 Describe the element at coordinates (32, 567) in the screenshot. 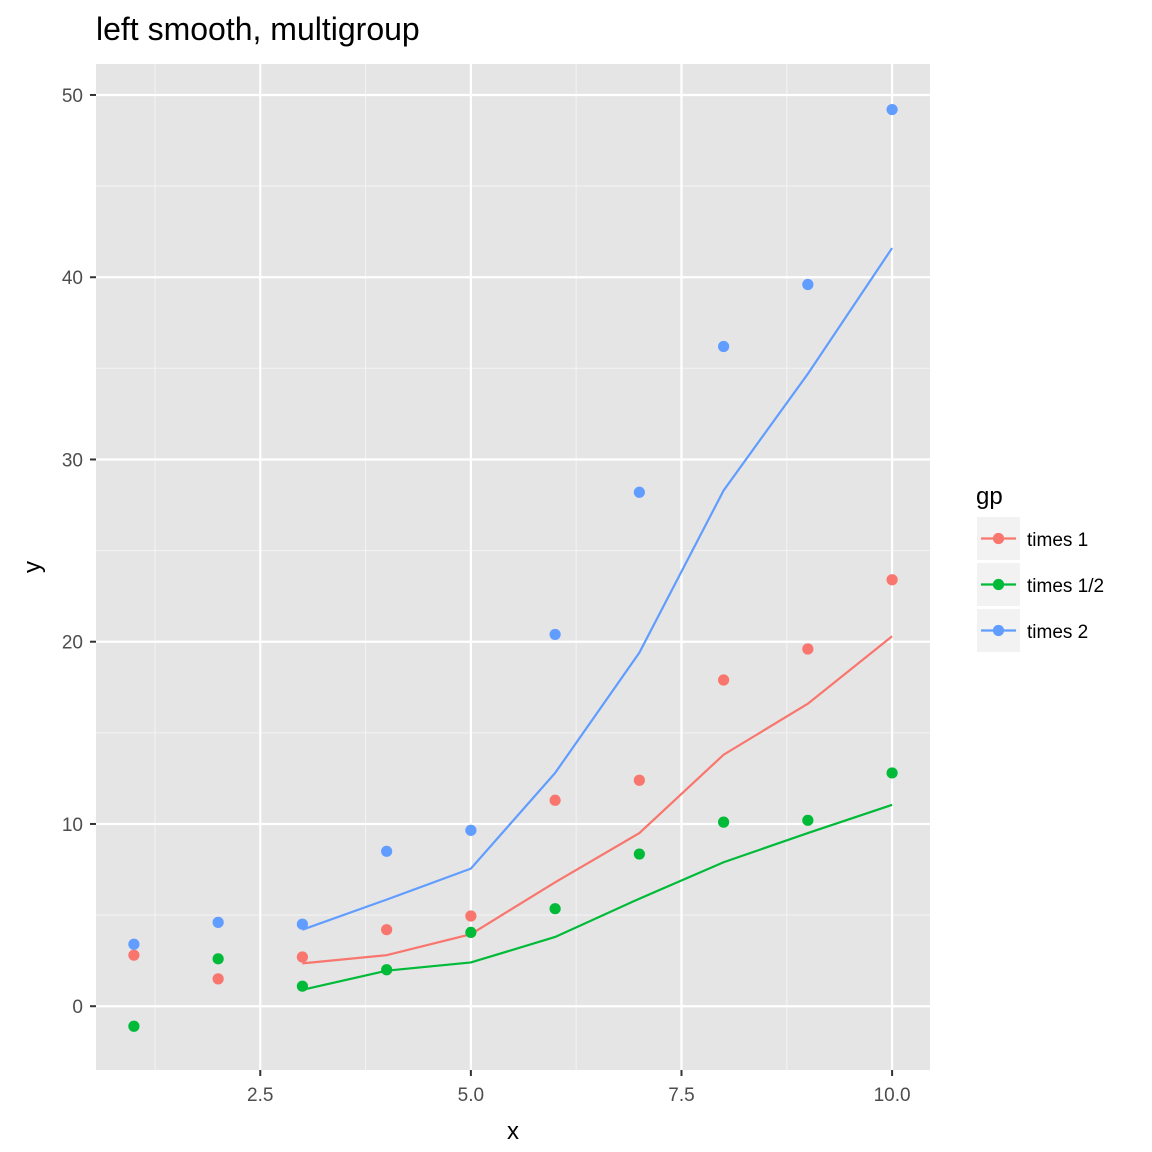

I see `y-axis-title: y` at that location.